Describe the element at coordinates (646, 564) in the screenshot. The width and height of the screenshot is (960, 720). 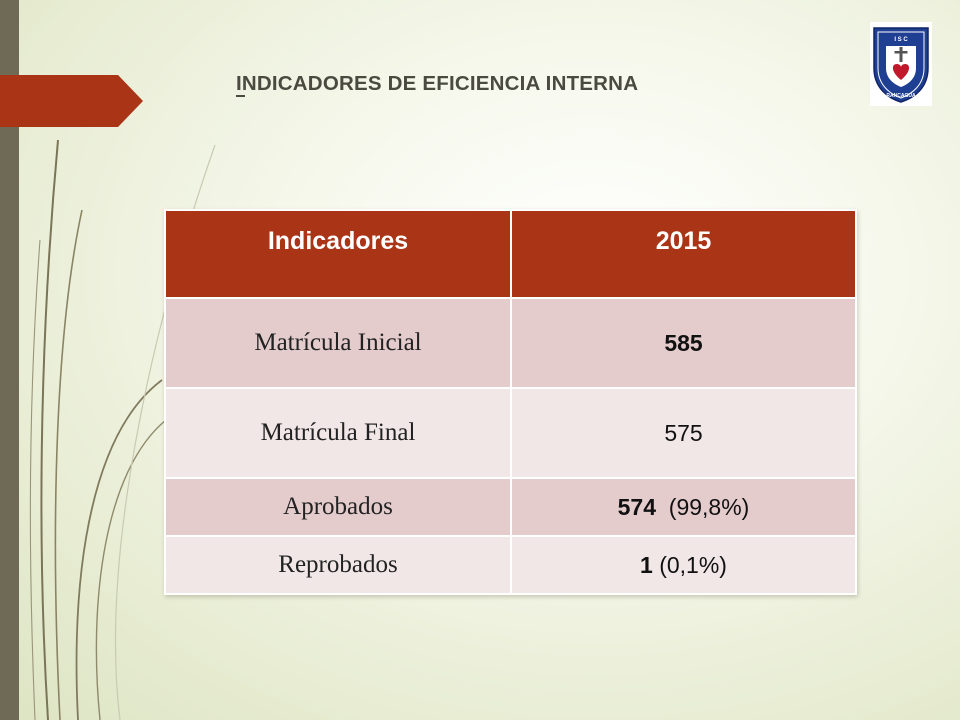
I see `row-value-main: 1` at that location.